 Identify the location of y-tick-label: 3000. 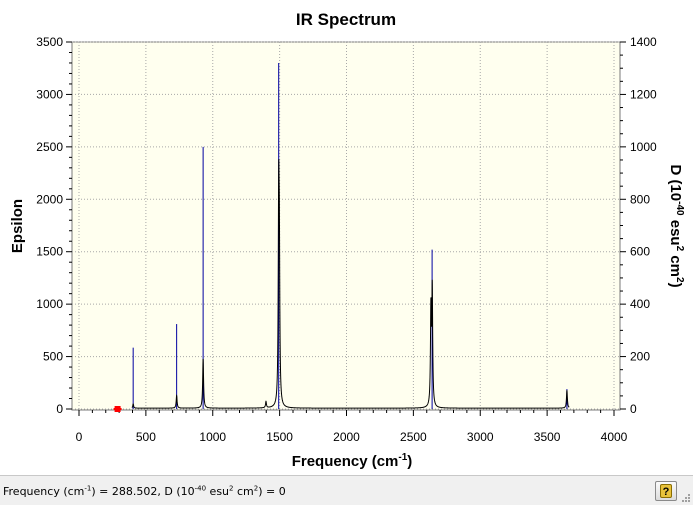
(49, 94).